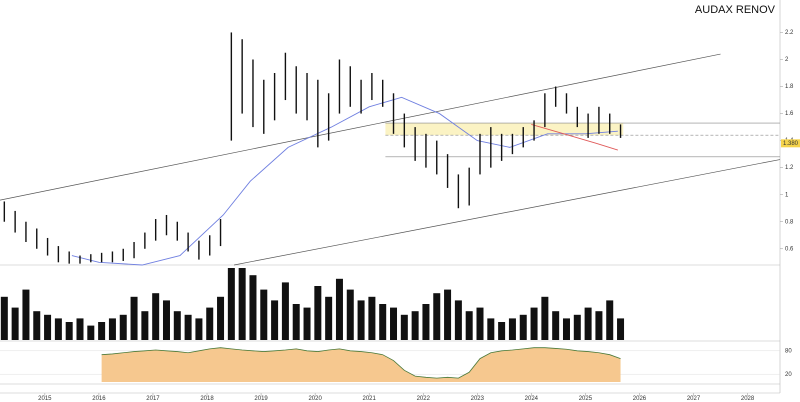 The image size is (800, 402). What do you see at coordinates (370, 399) in the screenshot?
I see `x-tick-label: 2021` at bounding box center [370, 399].